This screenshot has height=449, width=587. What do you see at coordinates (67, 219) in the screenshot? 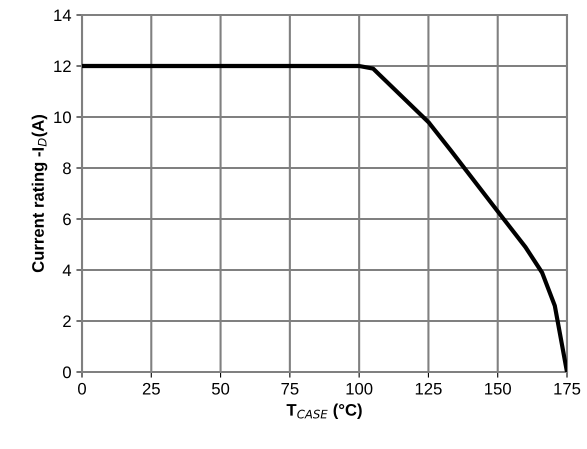
I see `y-tick-label: 6` at bounding box center [67, 219].